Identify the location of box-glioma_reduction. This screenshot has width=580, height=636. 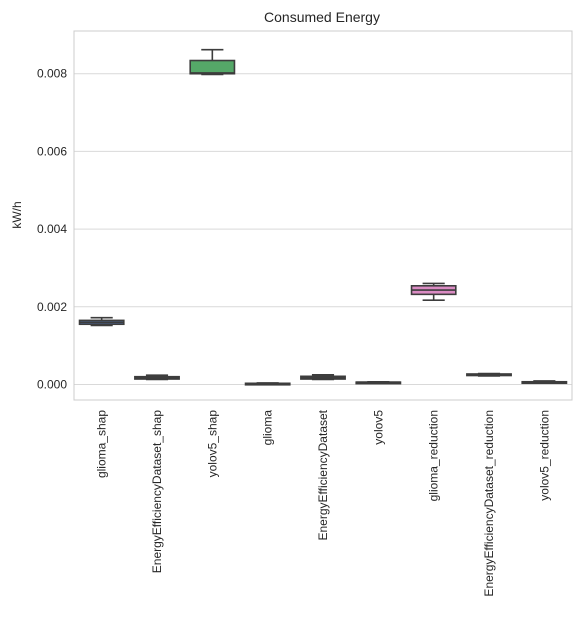
(433, 291).